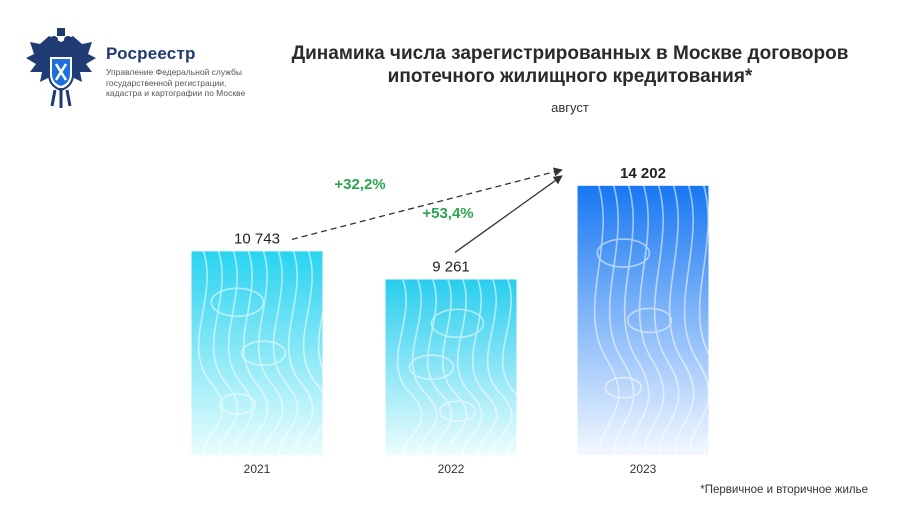 Image resolution: width=900 pixels, height=506 pixels. What do you see at coordinates (643, 173) in the screenshot?
I see `data-label-2023: 14 202` at bounding box center [643, 173].